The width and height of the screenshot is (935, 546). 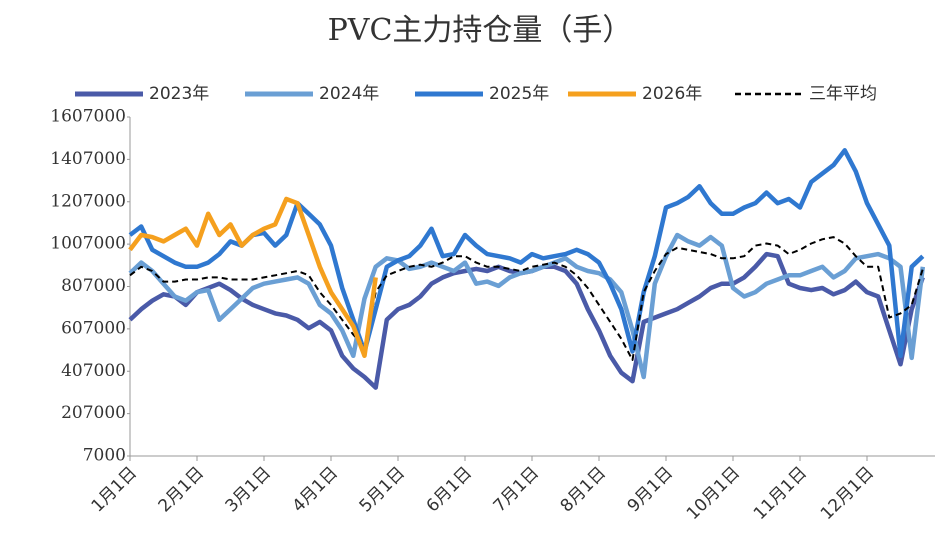 What do you see at coordinates (349, 94) in the screenshot?
I see `legend-label: 2024年` at bounding box center [349, 94].